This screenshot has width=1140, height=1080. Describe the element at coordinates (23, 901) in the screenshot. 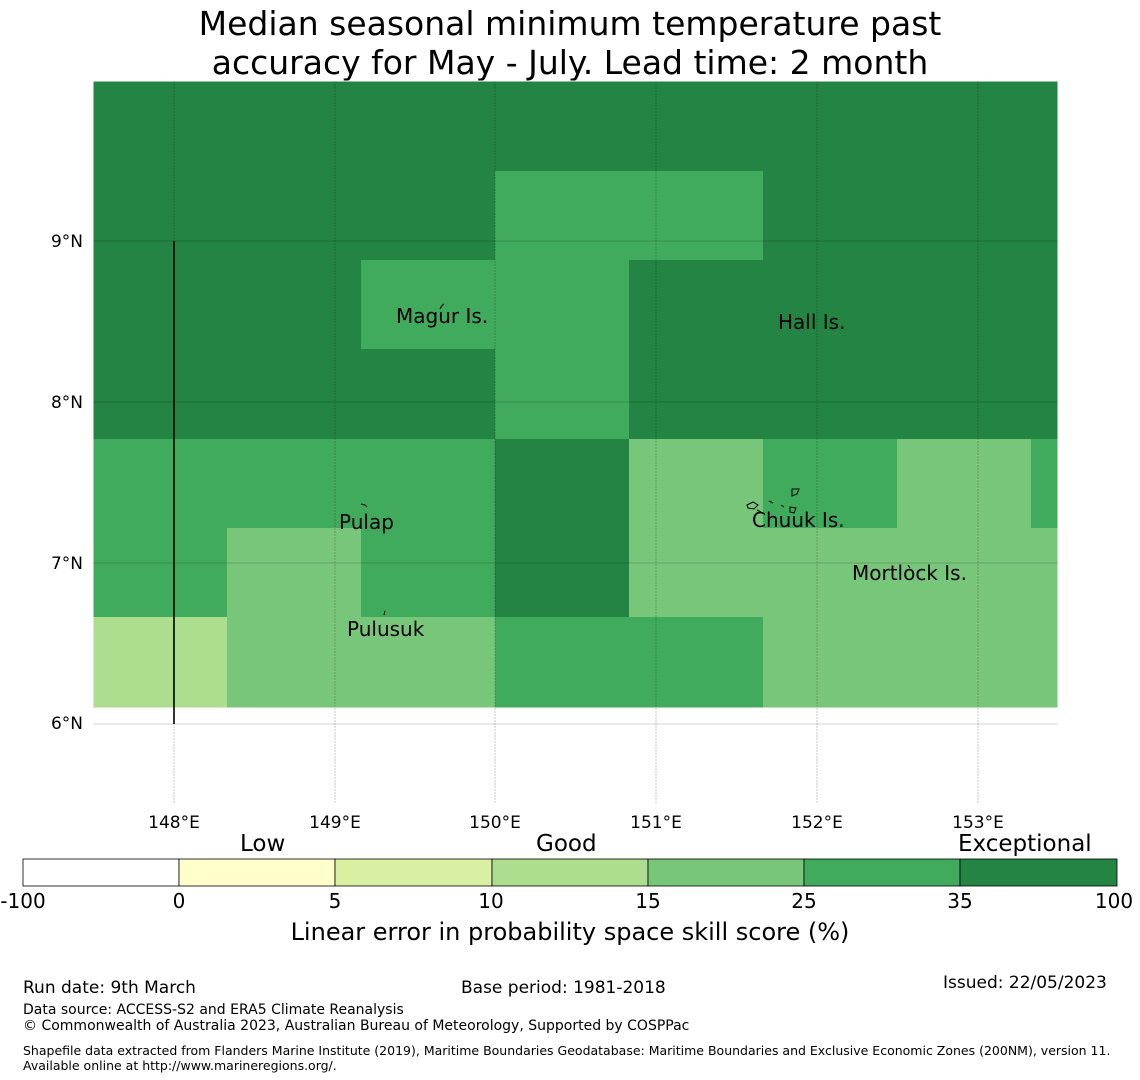

I see `colorbar-tick-minus100: -100` at that location.